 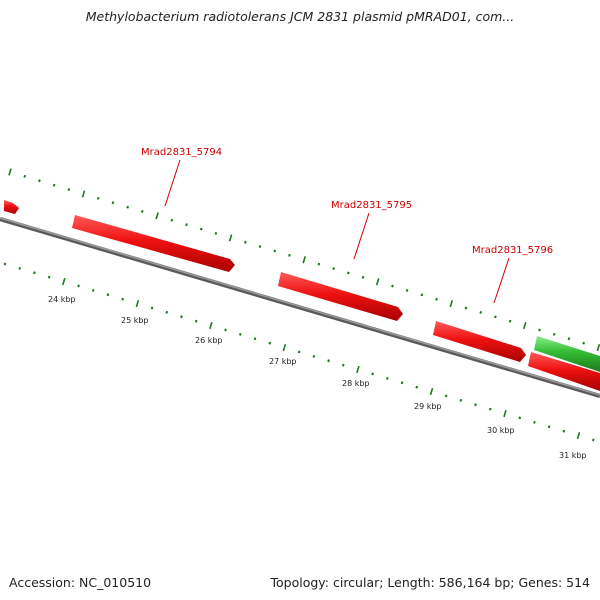 I want to click on accession-text: Accession: NC_010510, so click(x=80, y=582).